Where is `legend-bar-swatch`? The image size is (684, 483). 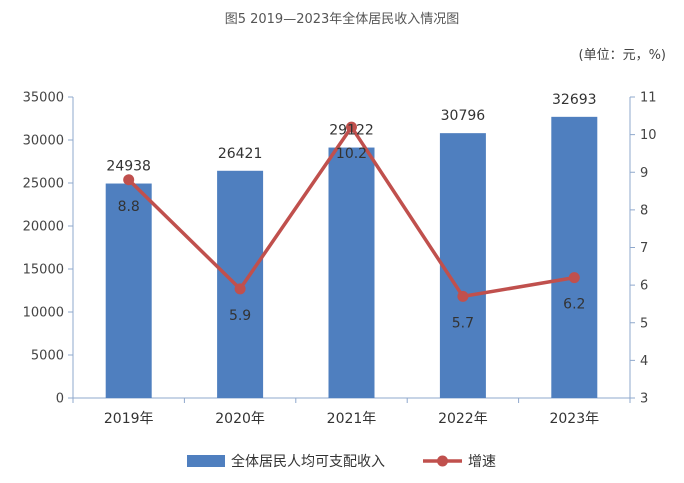
legend-bar-swatch is located at coordinates (206, 461).